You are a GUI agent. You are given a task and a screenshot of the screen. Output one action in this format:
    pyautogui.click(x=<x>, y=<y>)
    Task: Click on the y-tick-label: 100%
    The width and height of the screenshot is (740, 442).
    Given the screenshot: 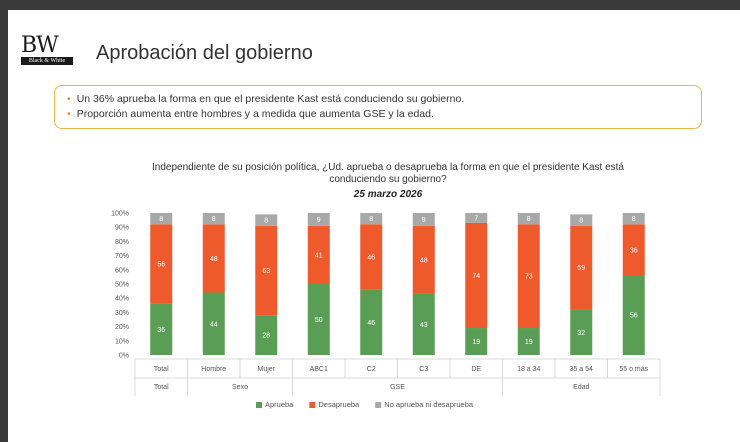 What is the action you would take?
    pyautogui.click(x=120, y=214)
    